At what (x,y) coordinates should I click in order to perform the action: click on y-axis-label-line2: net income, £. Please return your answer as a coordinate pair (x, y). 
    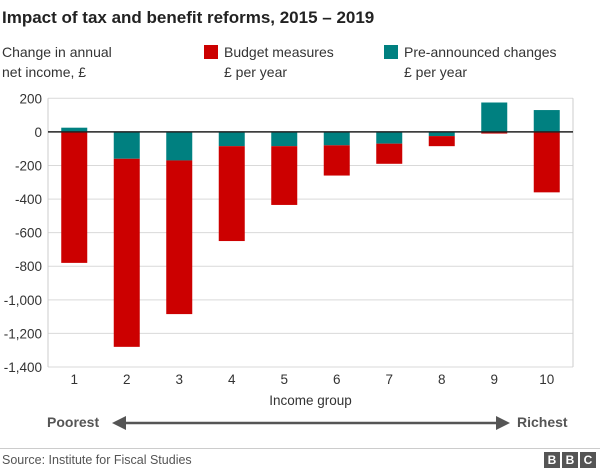
    Looking at the image, I should click on (44, 72).